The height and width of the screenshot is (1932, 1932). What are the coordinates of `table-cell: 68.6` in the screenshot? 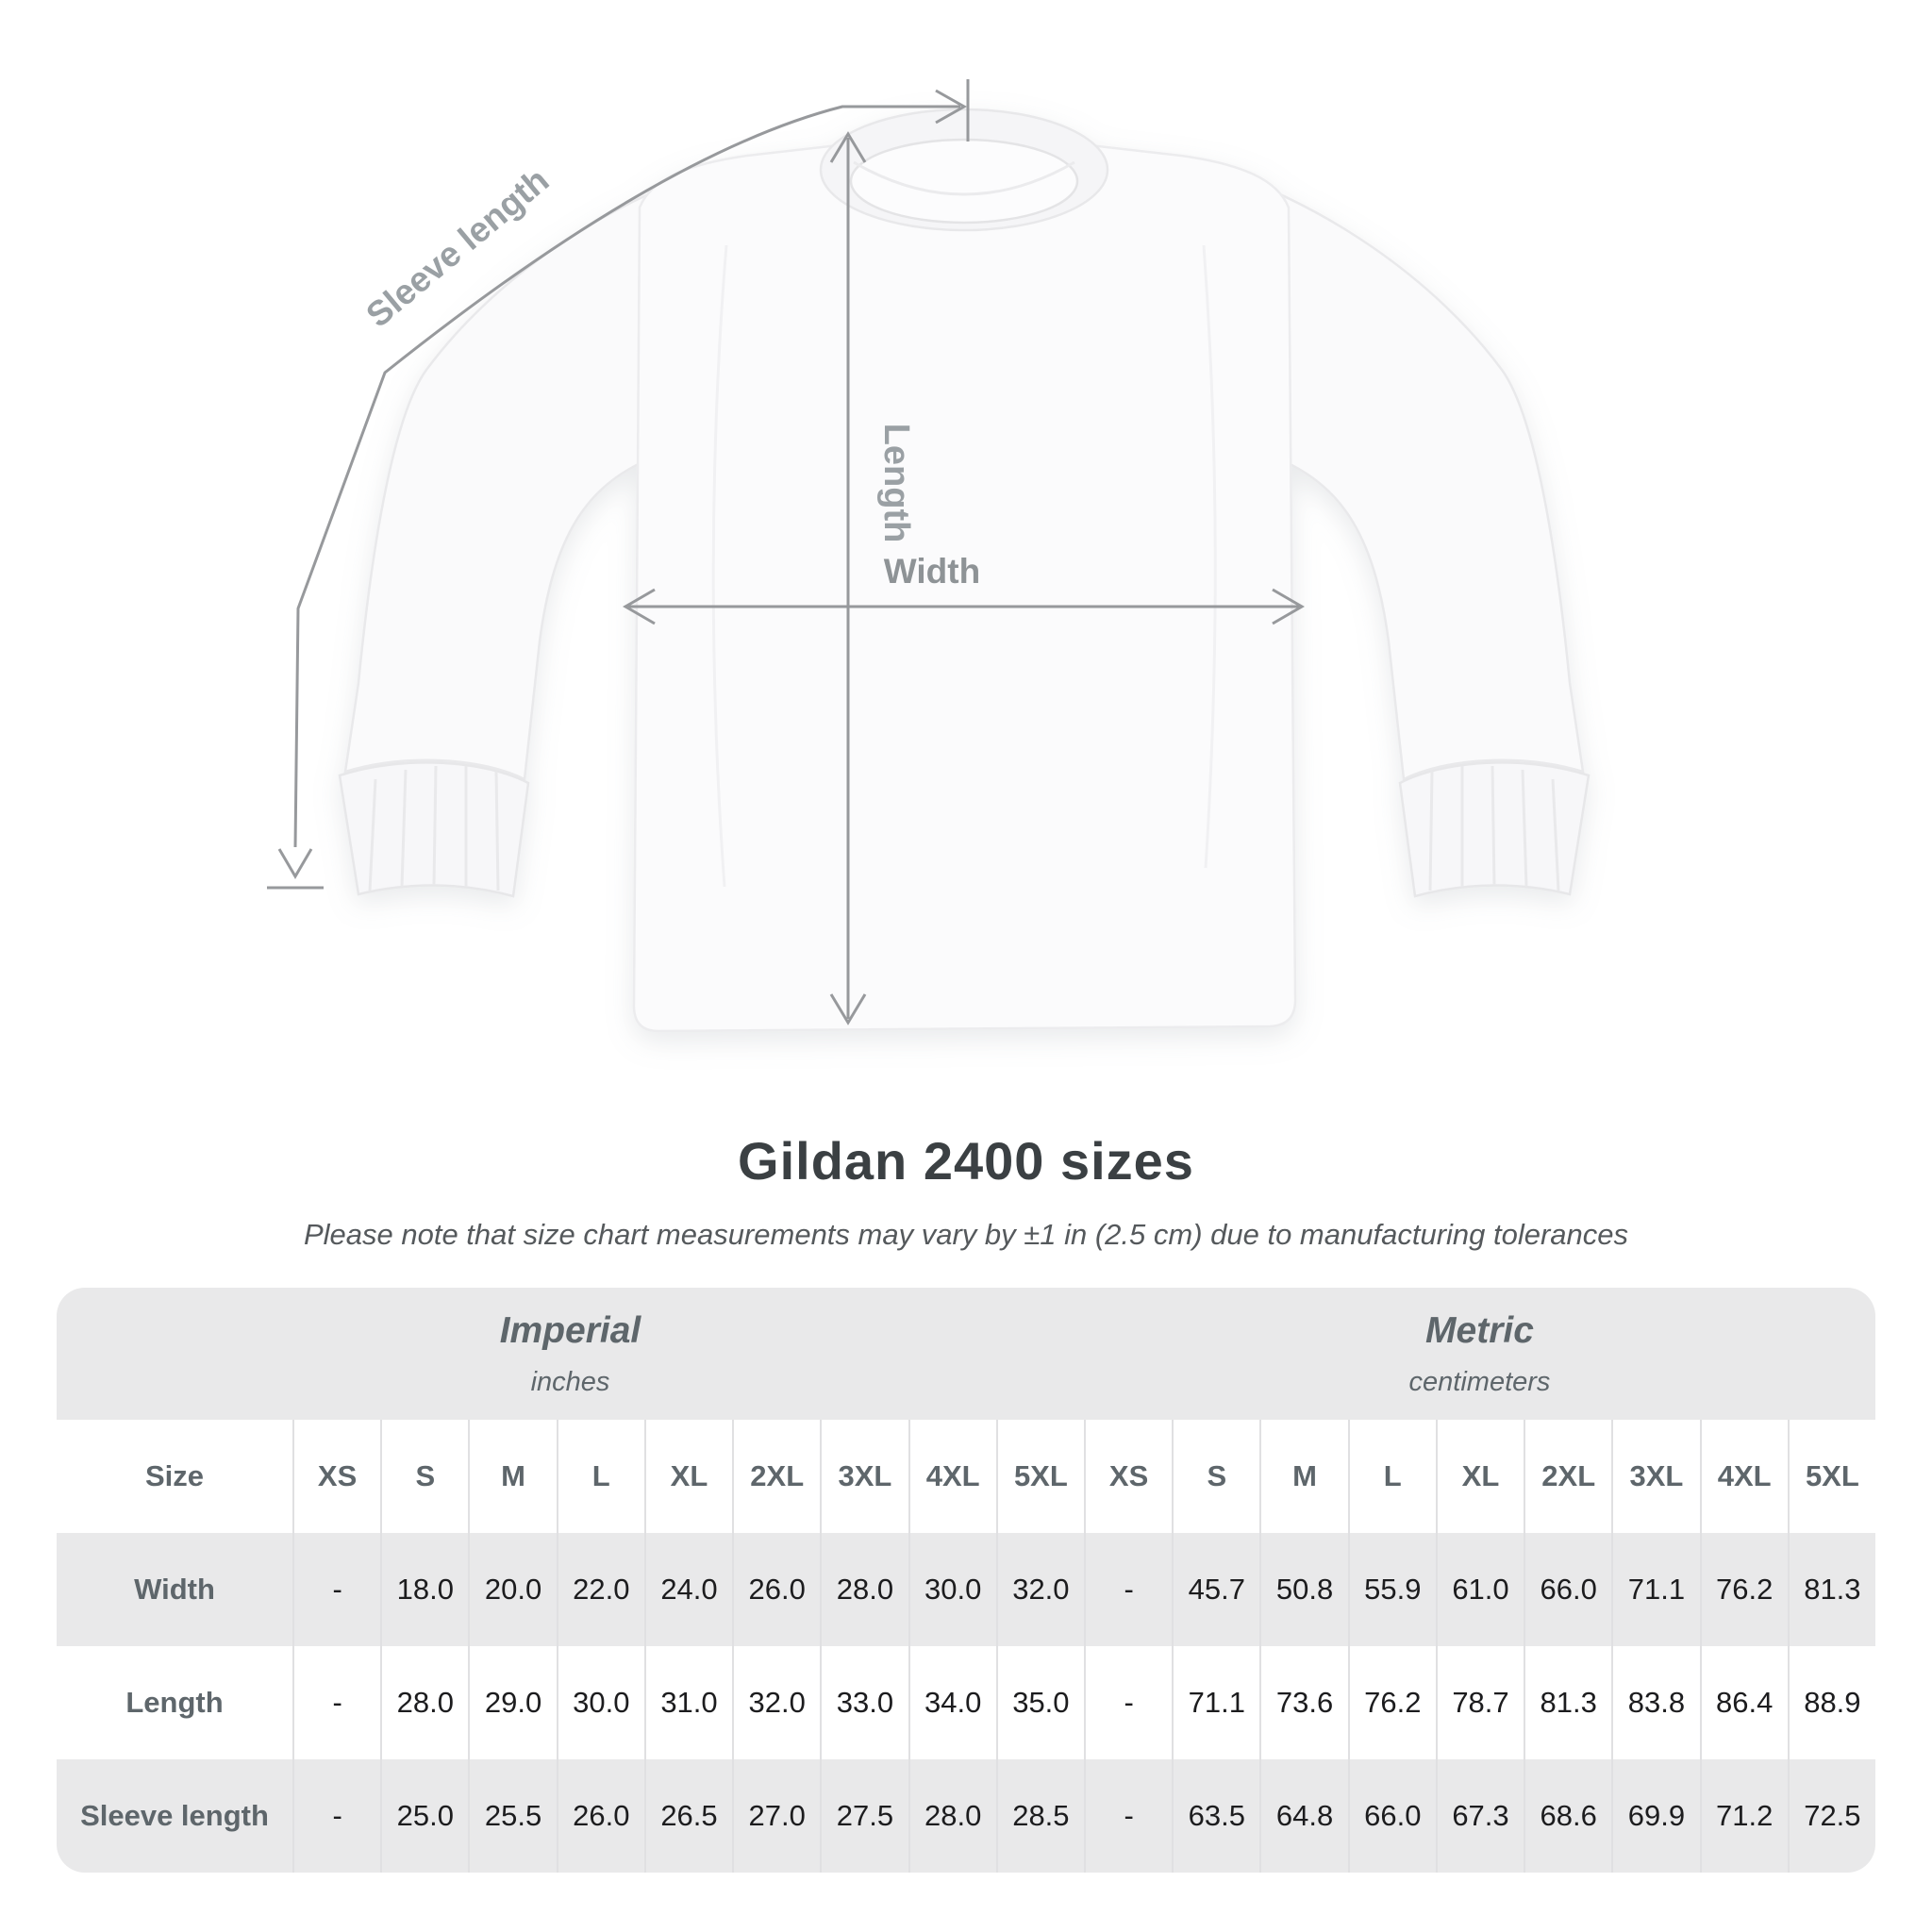 It's located at (1568, 1816).